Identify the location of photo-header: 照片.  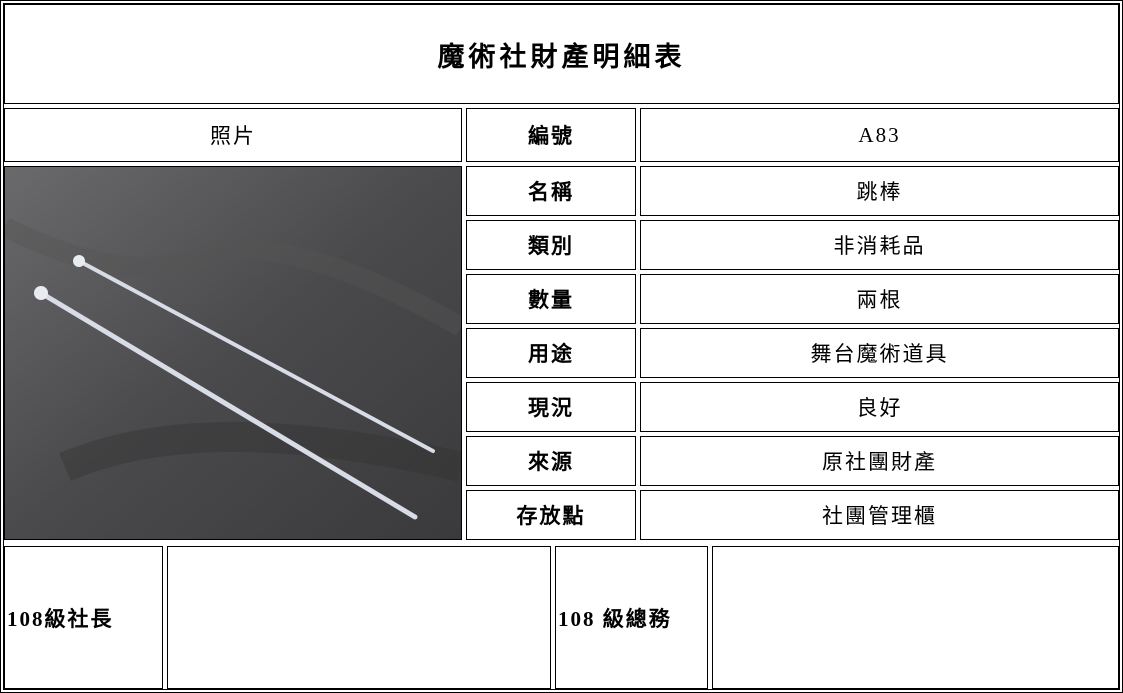
(233, 135).